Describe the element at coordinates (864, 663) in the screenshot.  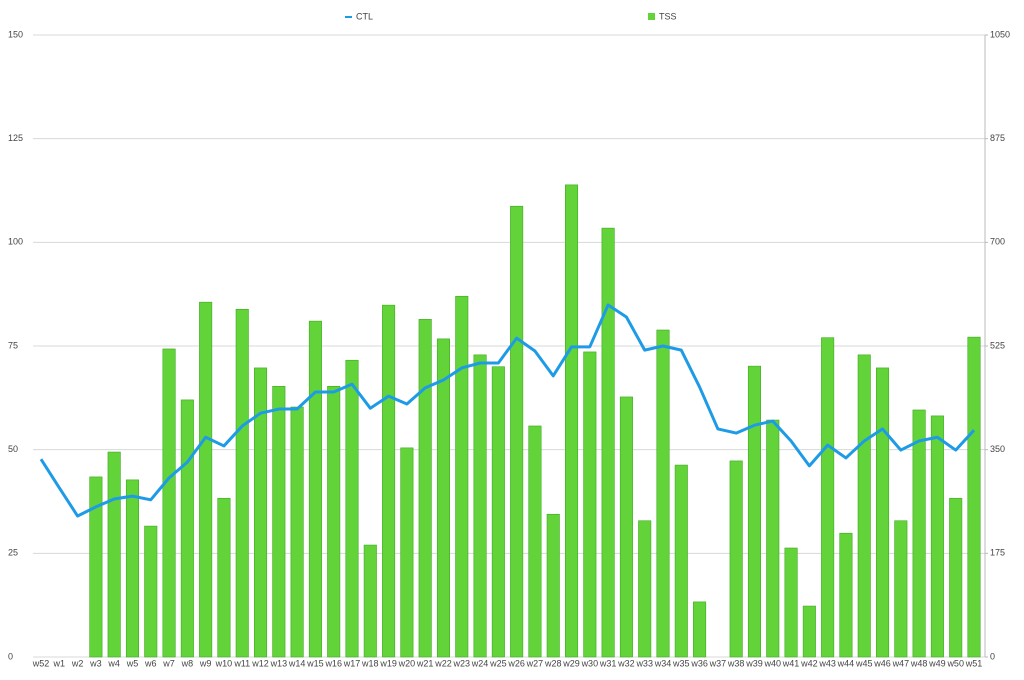
I see `x-tick-label: w45` at that location.